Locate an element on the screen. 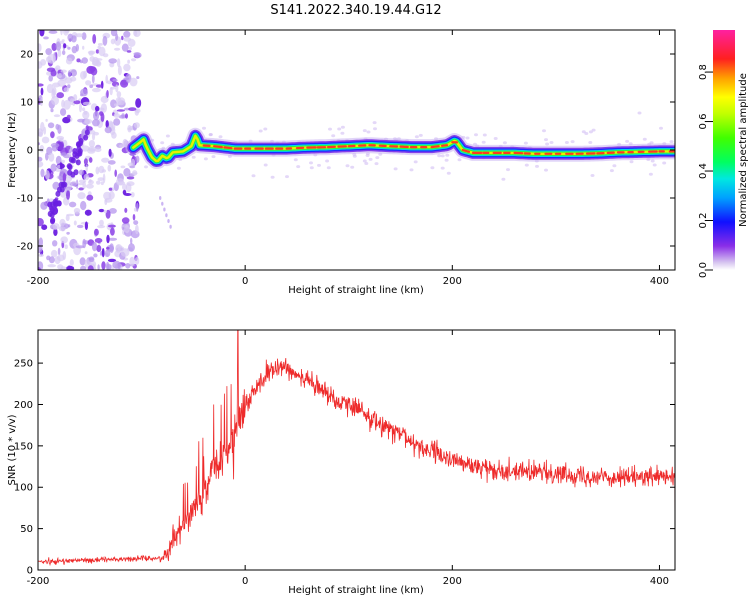 Image resolution: width=750 pixels, height=600 pixels. x-tick-label: 200 is located at coordinates (452, 581).